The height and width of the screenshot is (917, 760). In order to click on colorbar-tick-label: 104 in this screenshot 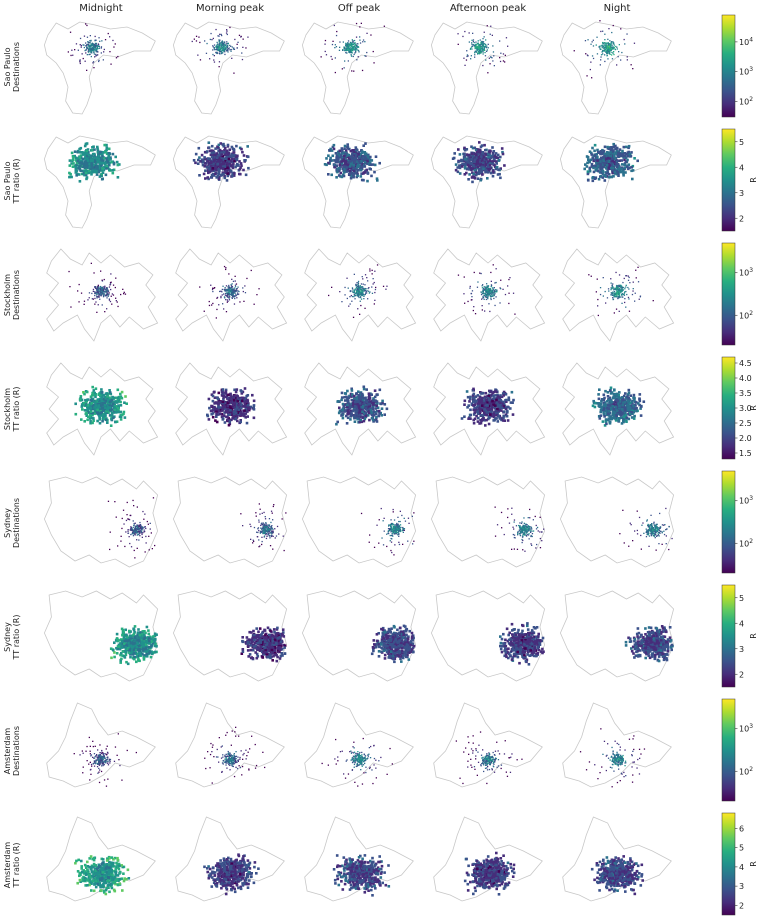, I will do `click(746, 41)`.